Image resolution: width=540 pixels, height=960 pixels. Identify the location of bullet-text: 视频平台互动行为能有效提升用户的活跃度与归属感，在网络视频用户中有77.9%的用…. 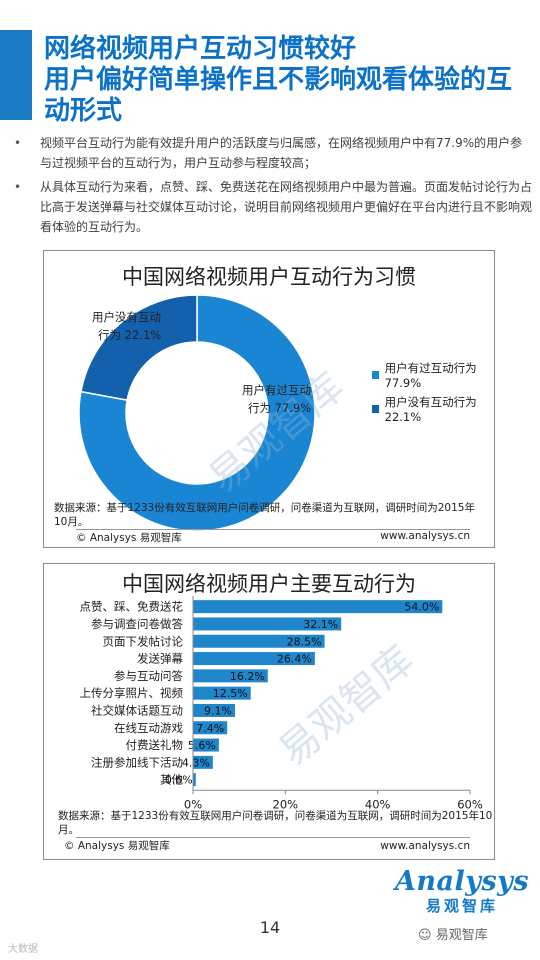
(281, 153).